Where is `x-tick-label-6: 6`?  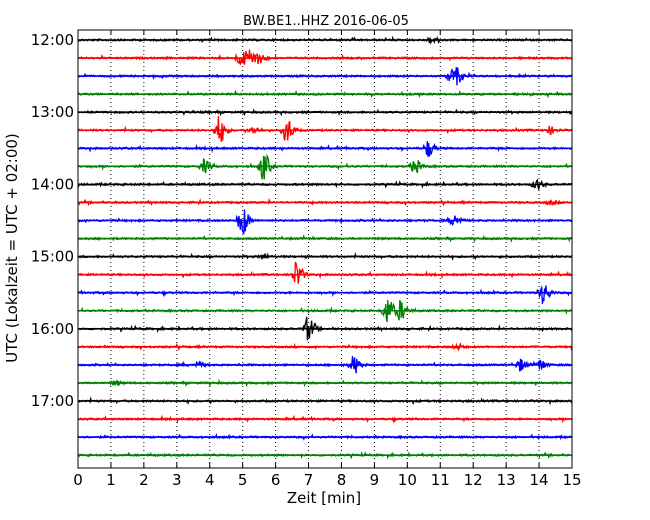 x-tick-label-6: 6 is located at coordinates (276, 480).